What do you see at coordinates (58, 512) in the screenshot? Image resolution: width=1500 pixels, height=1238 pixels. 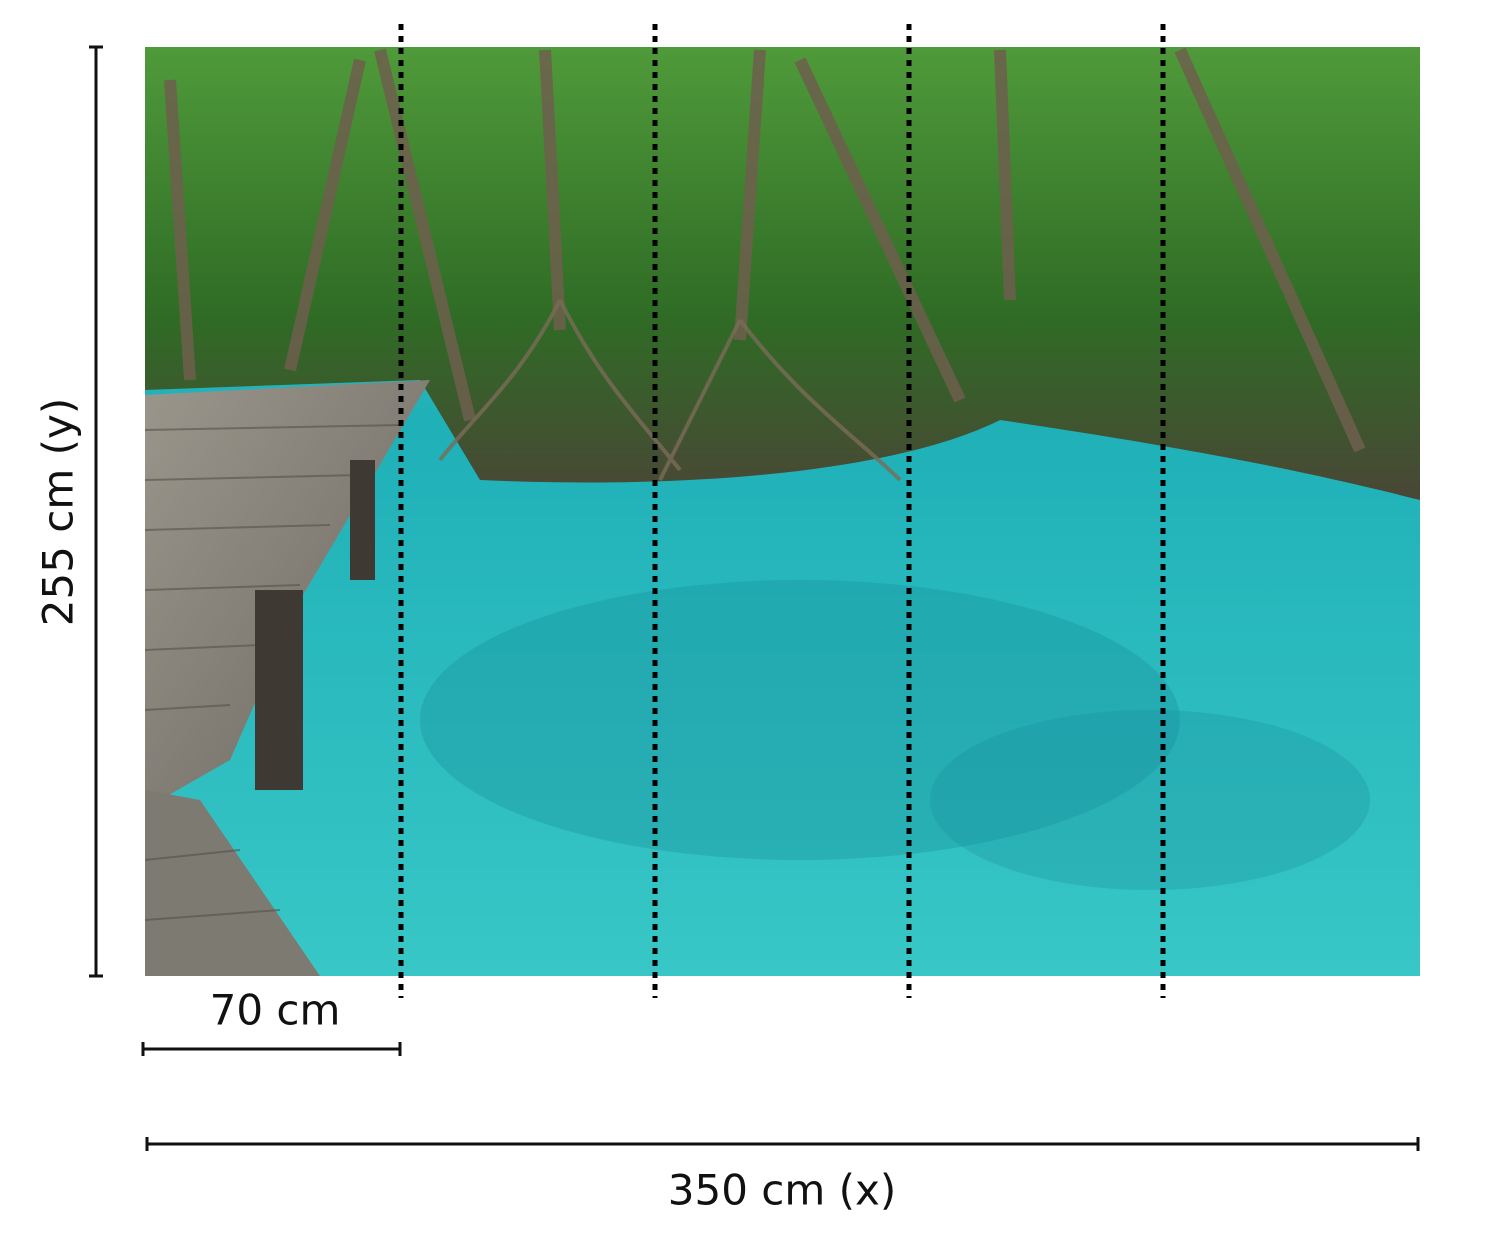 I see `height-label: 255 cm (y)` at bounding box center [58, 512].